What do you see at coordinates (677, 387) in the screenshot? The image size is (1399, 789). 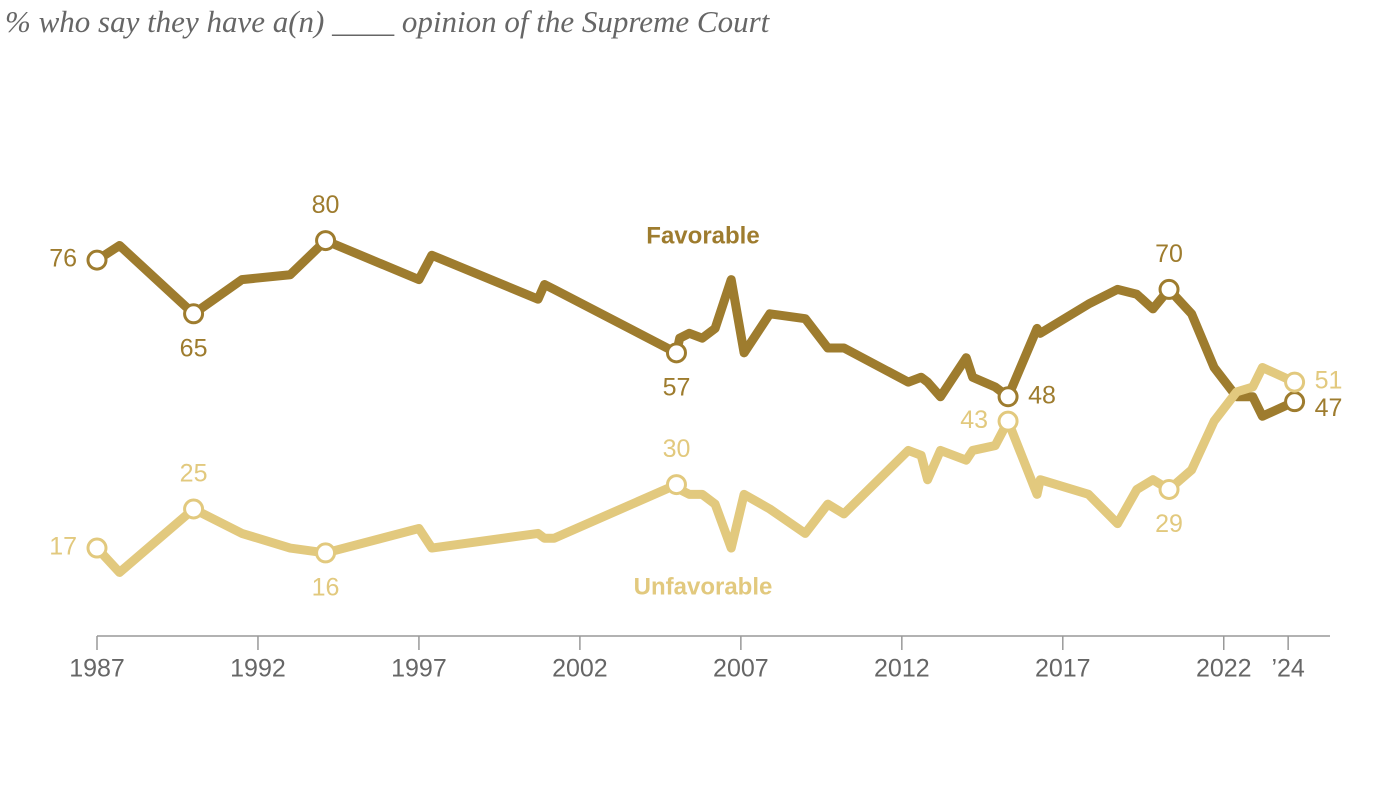 I see `data-label: 57` at bounding box center [677, 387].